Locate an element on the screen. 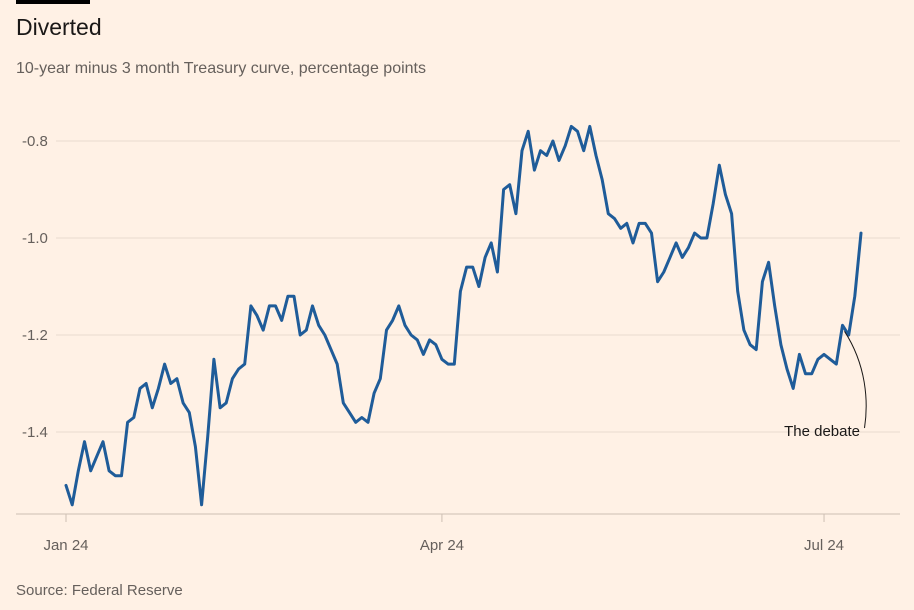 This screenshot has width=914, height=610. x-tick-label: Apr 24 is located at coordinates (442, 545).